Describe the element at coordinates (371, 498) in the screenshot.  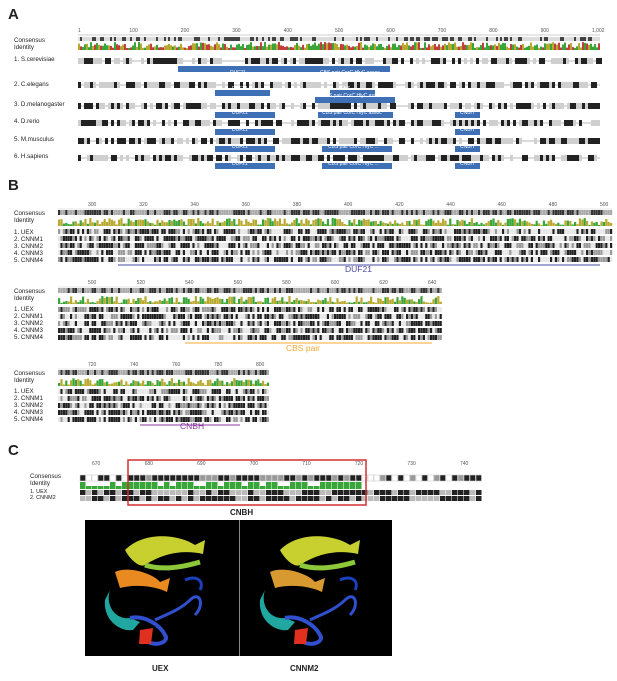
I see `c-seq2-cell` at that location.